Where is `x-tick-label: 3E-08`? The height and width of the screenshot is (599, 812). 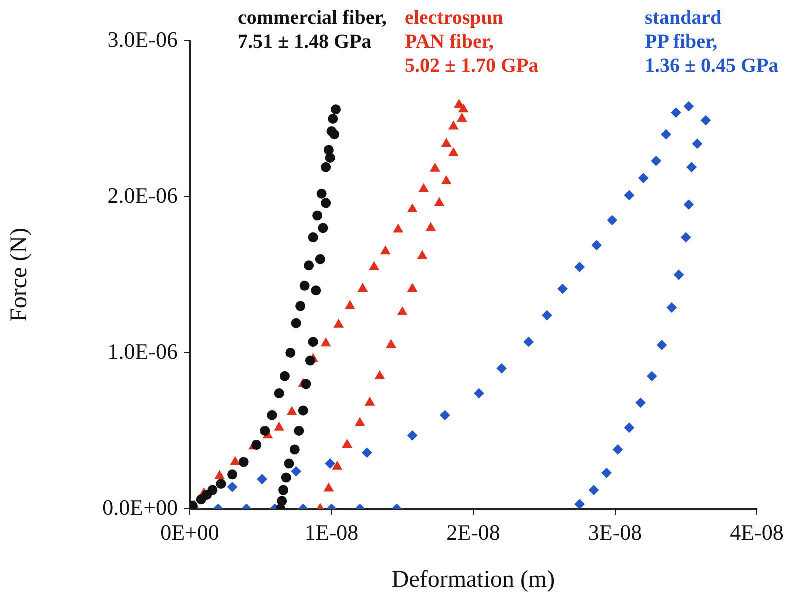
x-tick-label: 3E-08 is located at coordinates (615, 532).